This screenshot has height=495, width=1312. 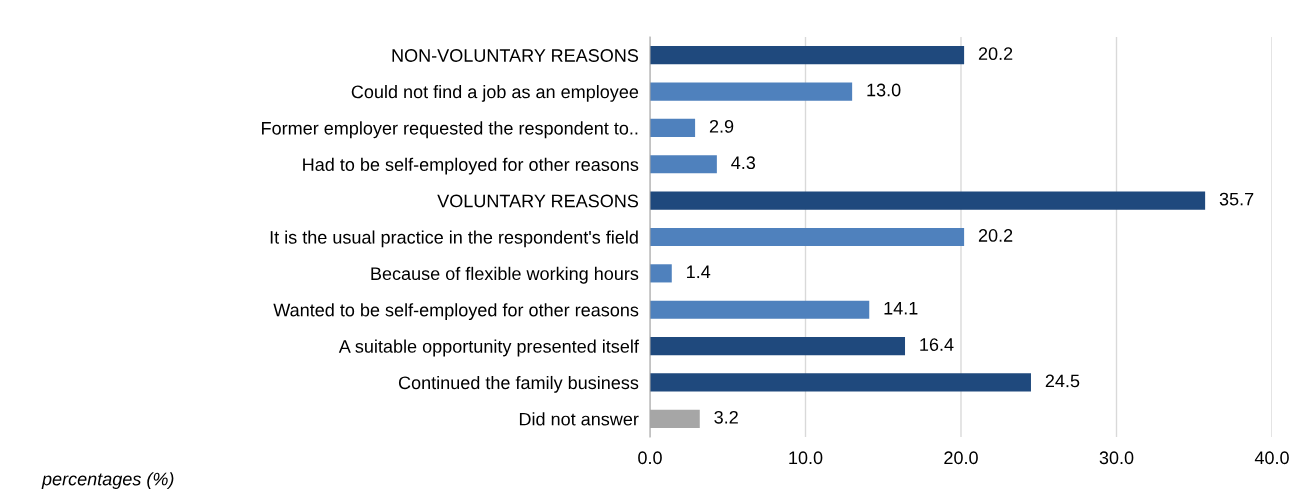 What do you see at coordinates (901, 308) in the screenshot?
I see `data-label: 14.1` at bounding box center [901, 308].